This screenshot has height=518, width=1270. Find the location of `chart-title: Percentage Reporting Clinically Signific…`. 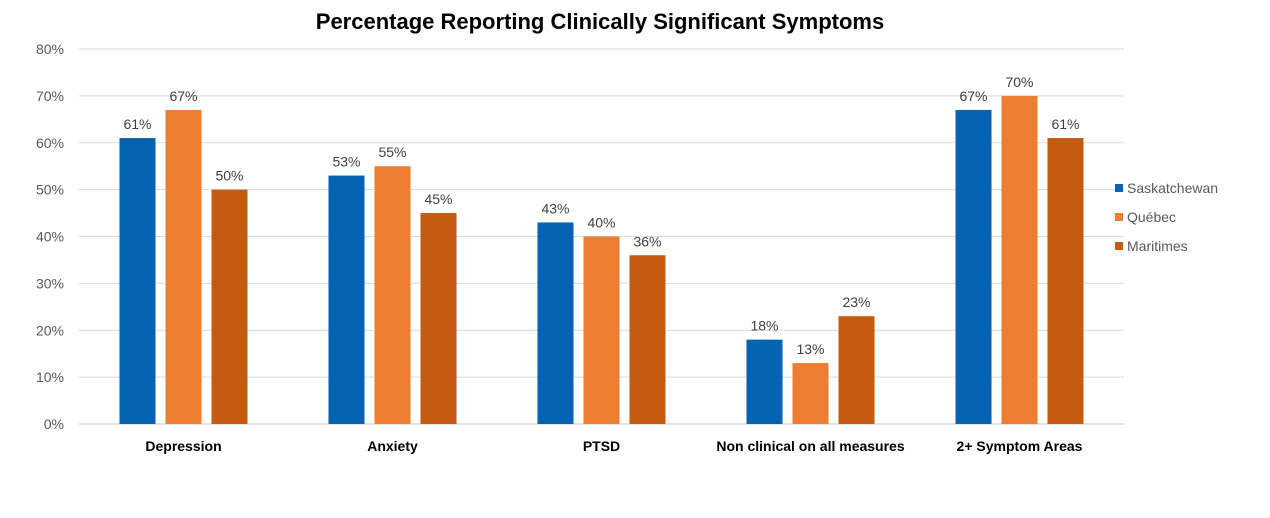

chart-title: Percentage Reporting Clinically Signific… is located at coordinates (600, 21).